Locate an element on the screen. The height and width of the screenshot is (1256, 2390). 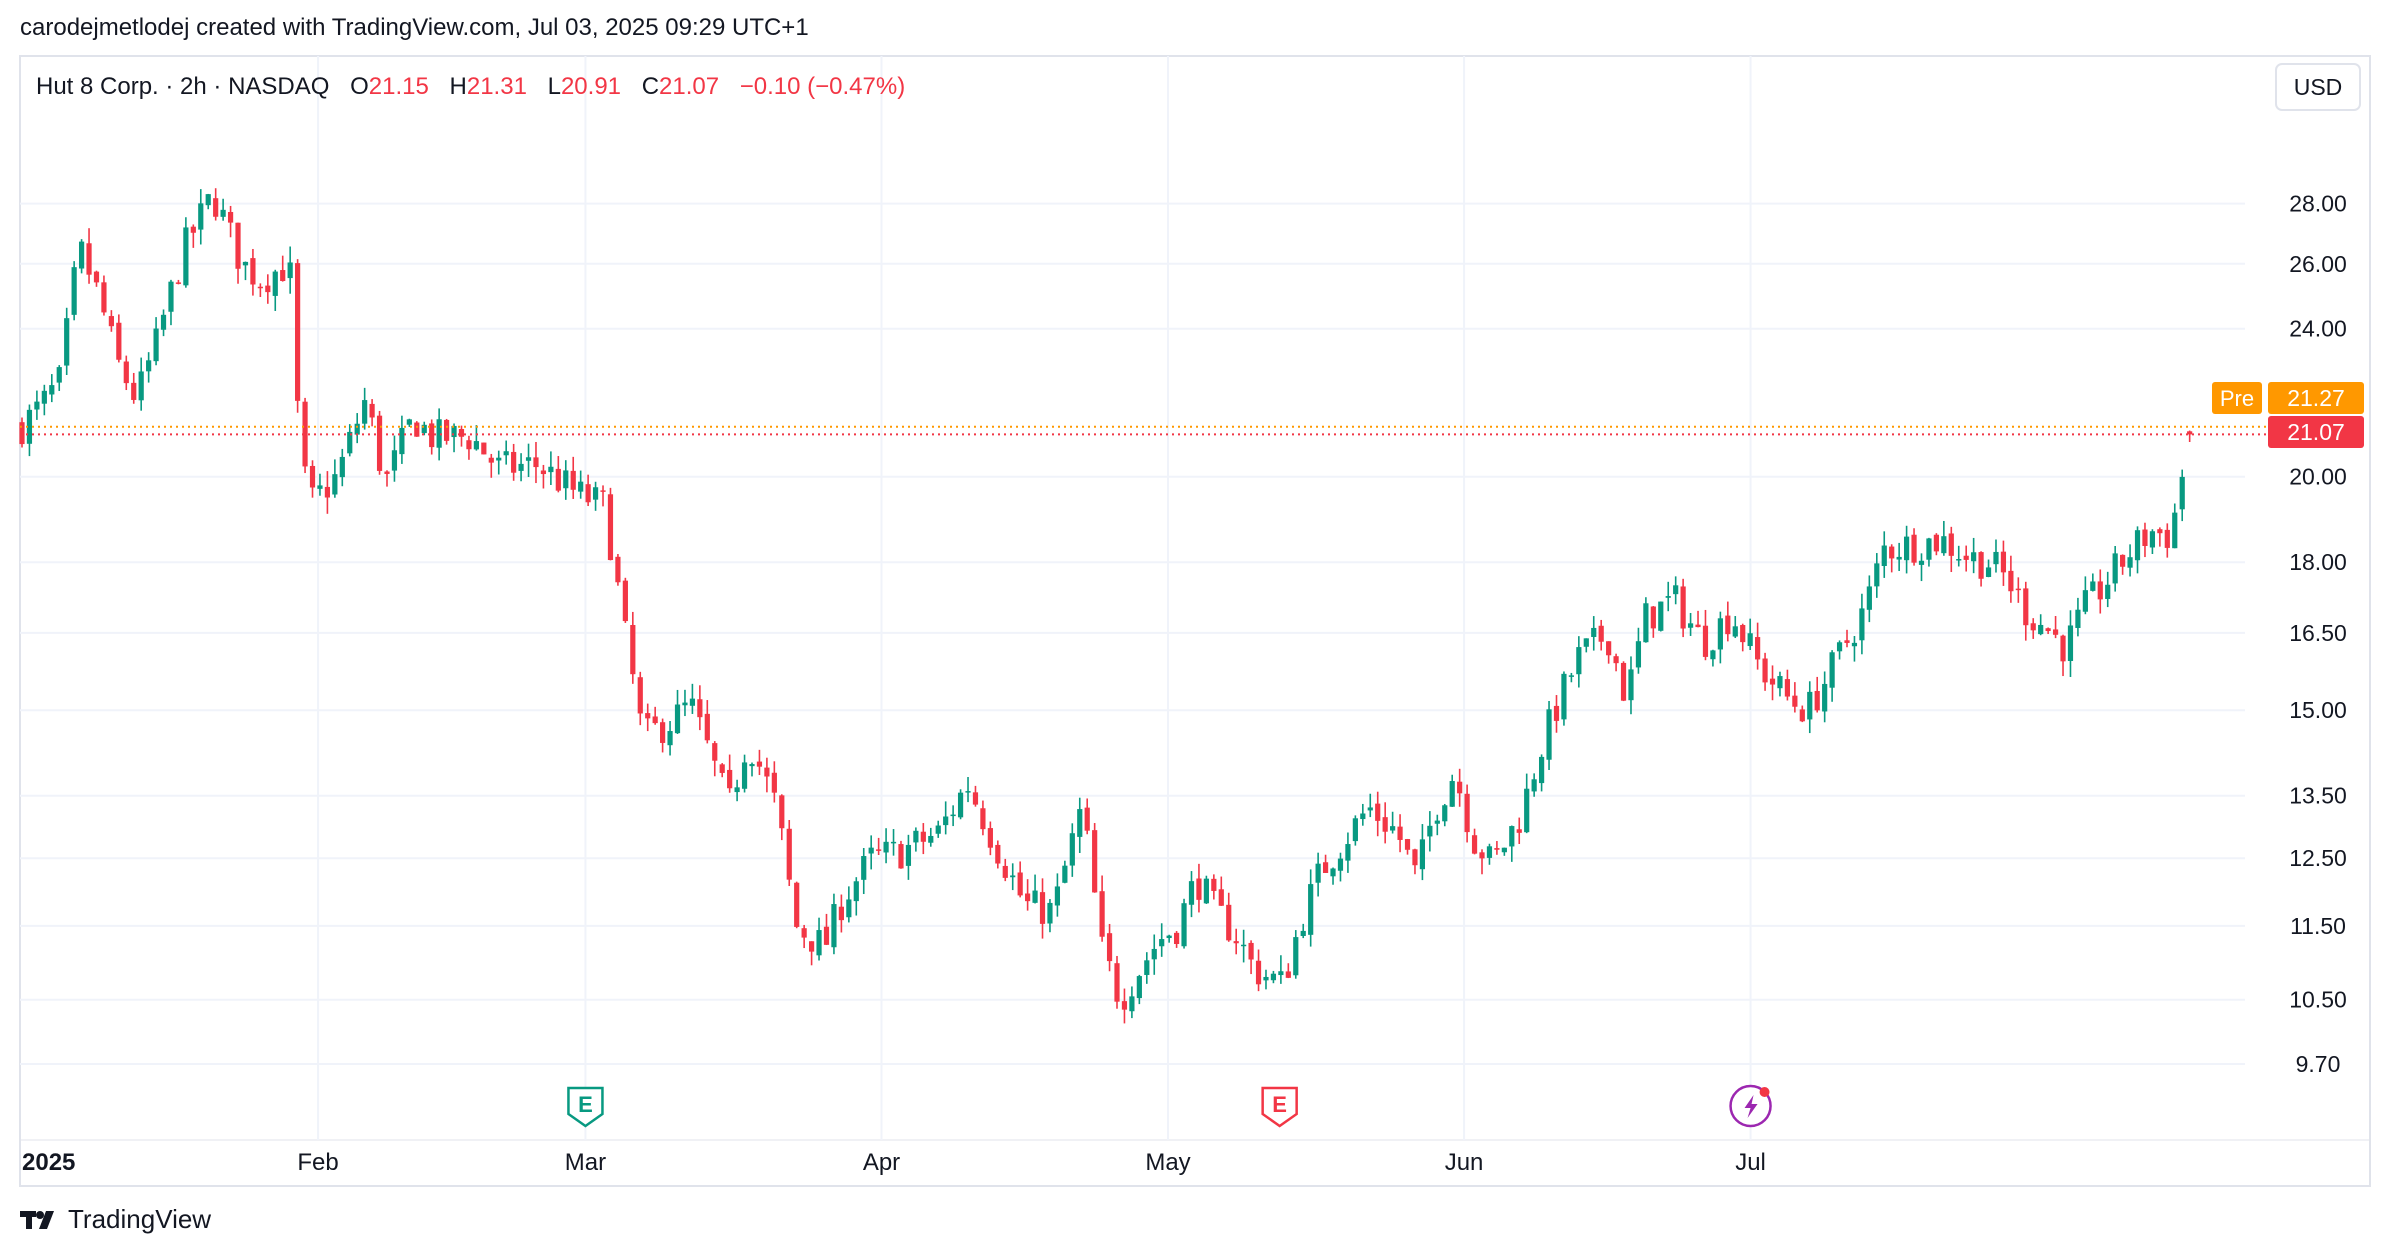
y-tick-label: 28.00 is located at coordinates (2318, 204).